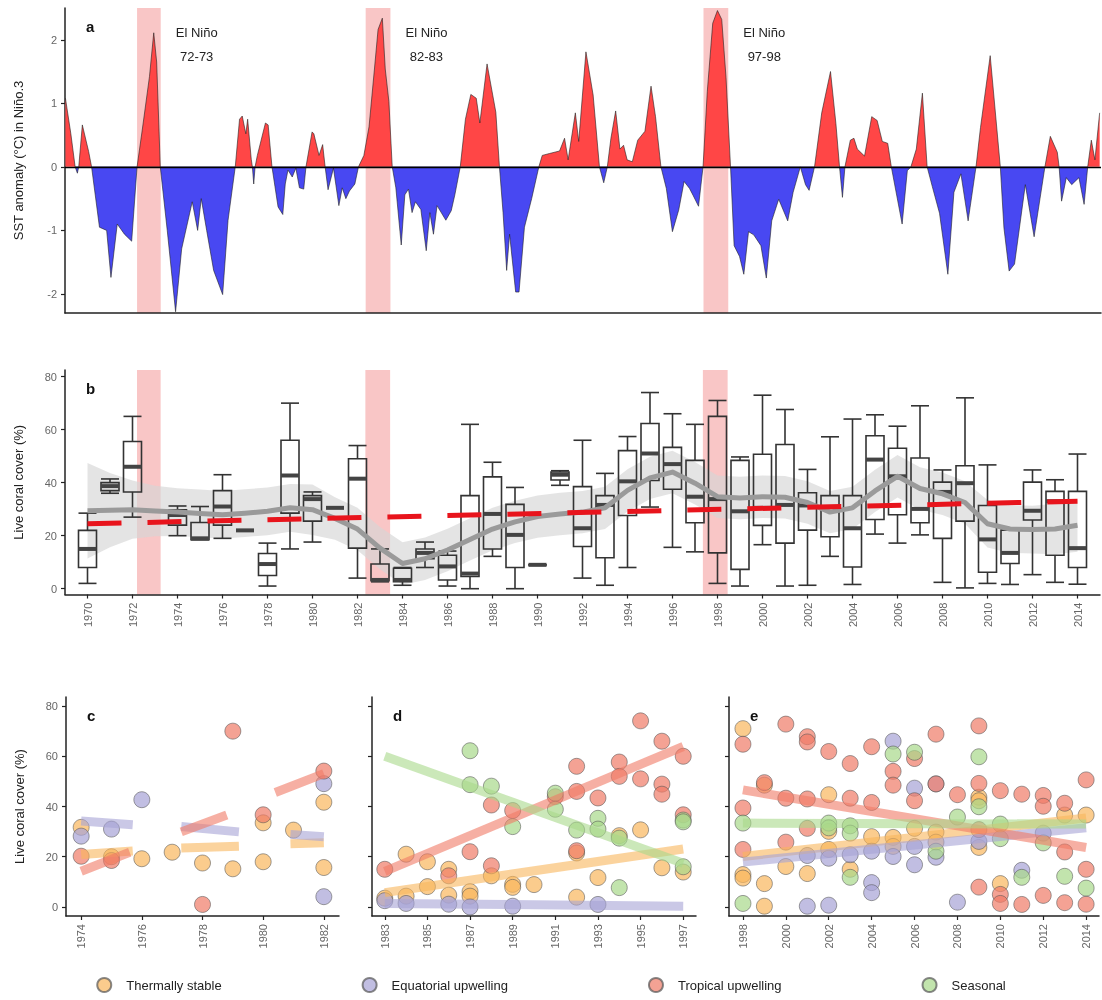 The width and height of the screenshot is (1102, 1000). What do you see at coordinates (978, 985) in the screenshot?
I see `legend-label: Seasonal` at bounding box center [978, 985].